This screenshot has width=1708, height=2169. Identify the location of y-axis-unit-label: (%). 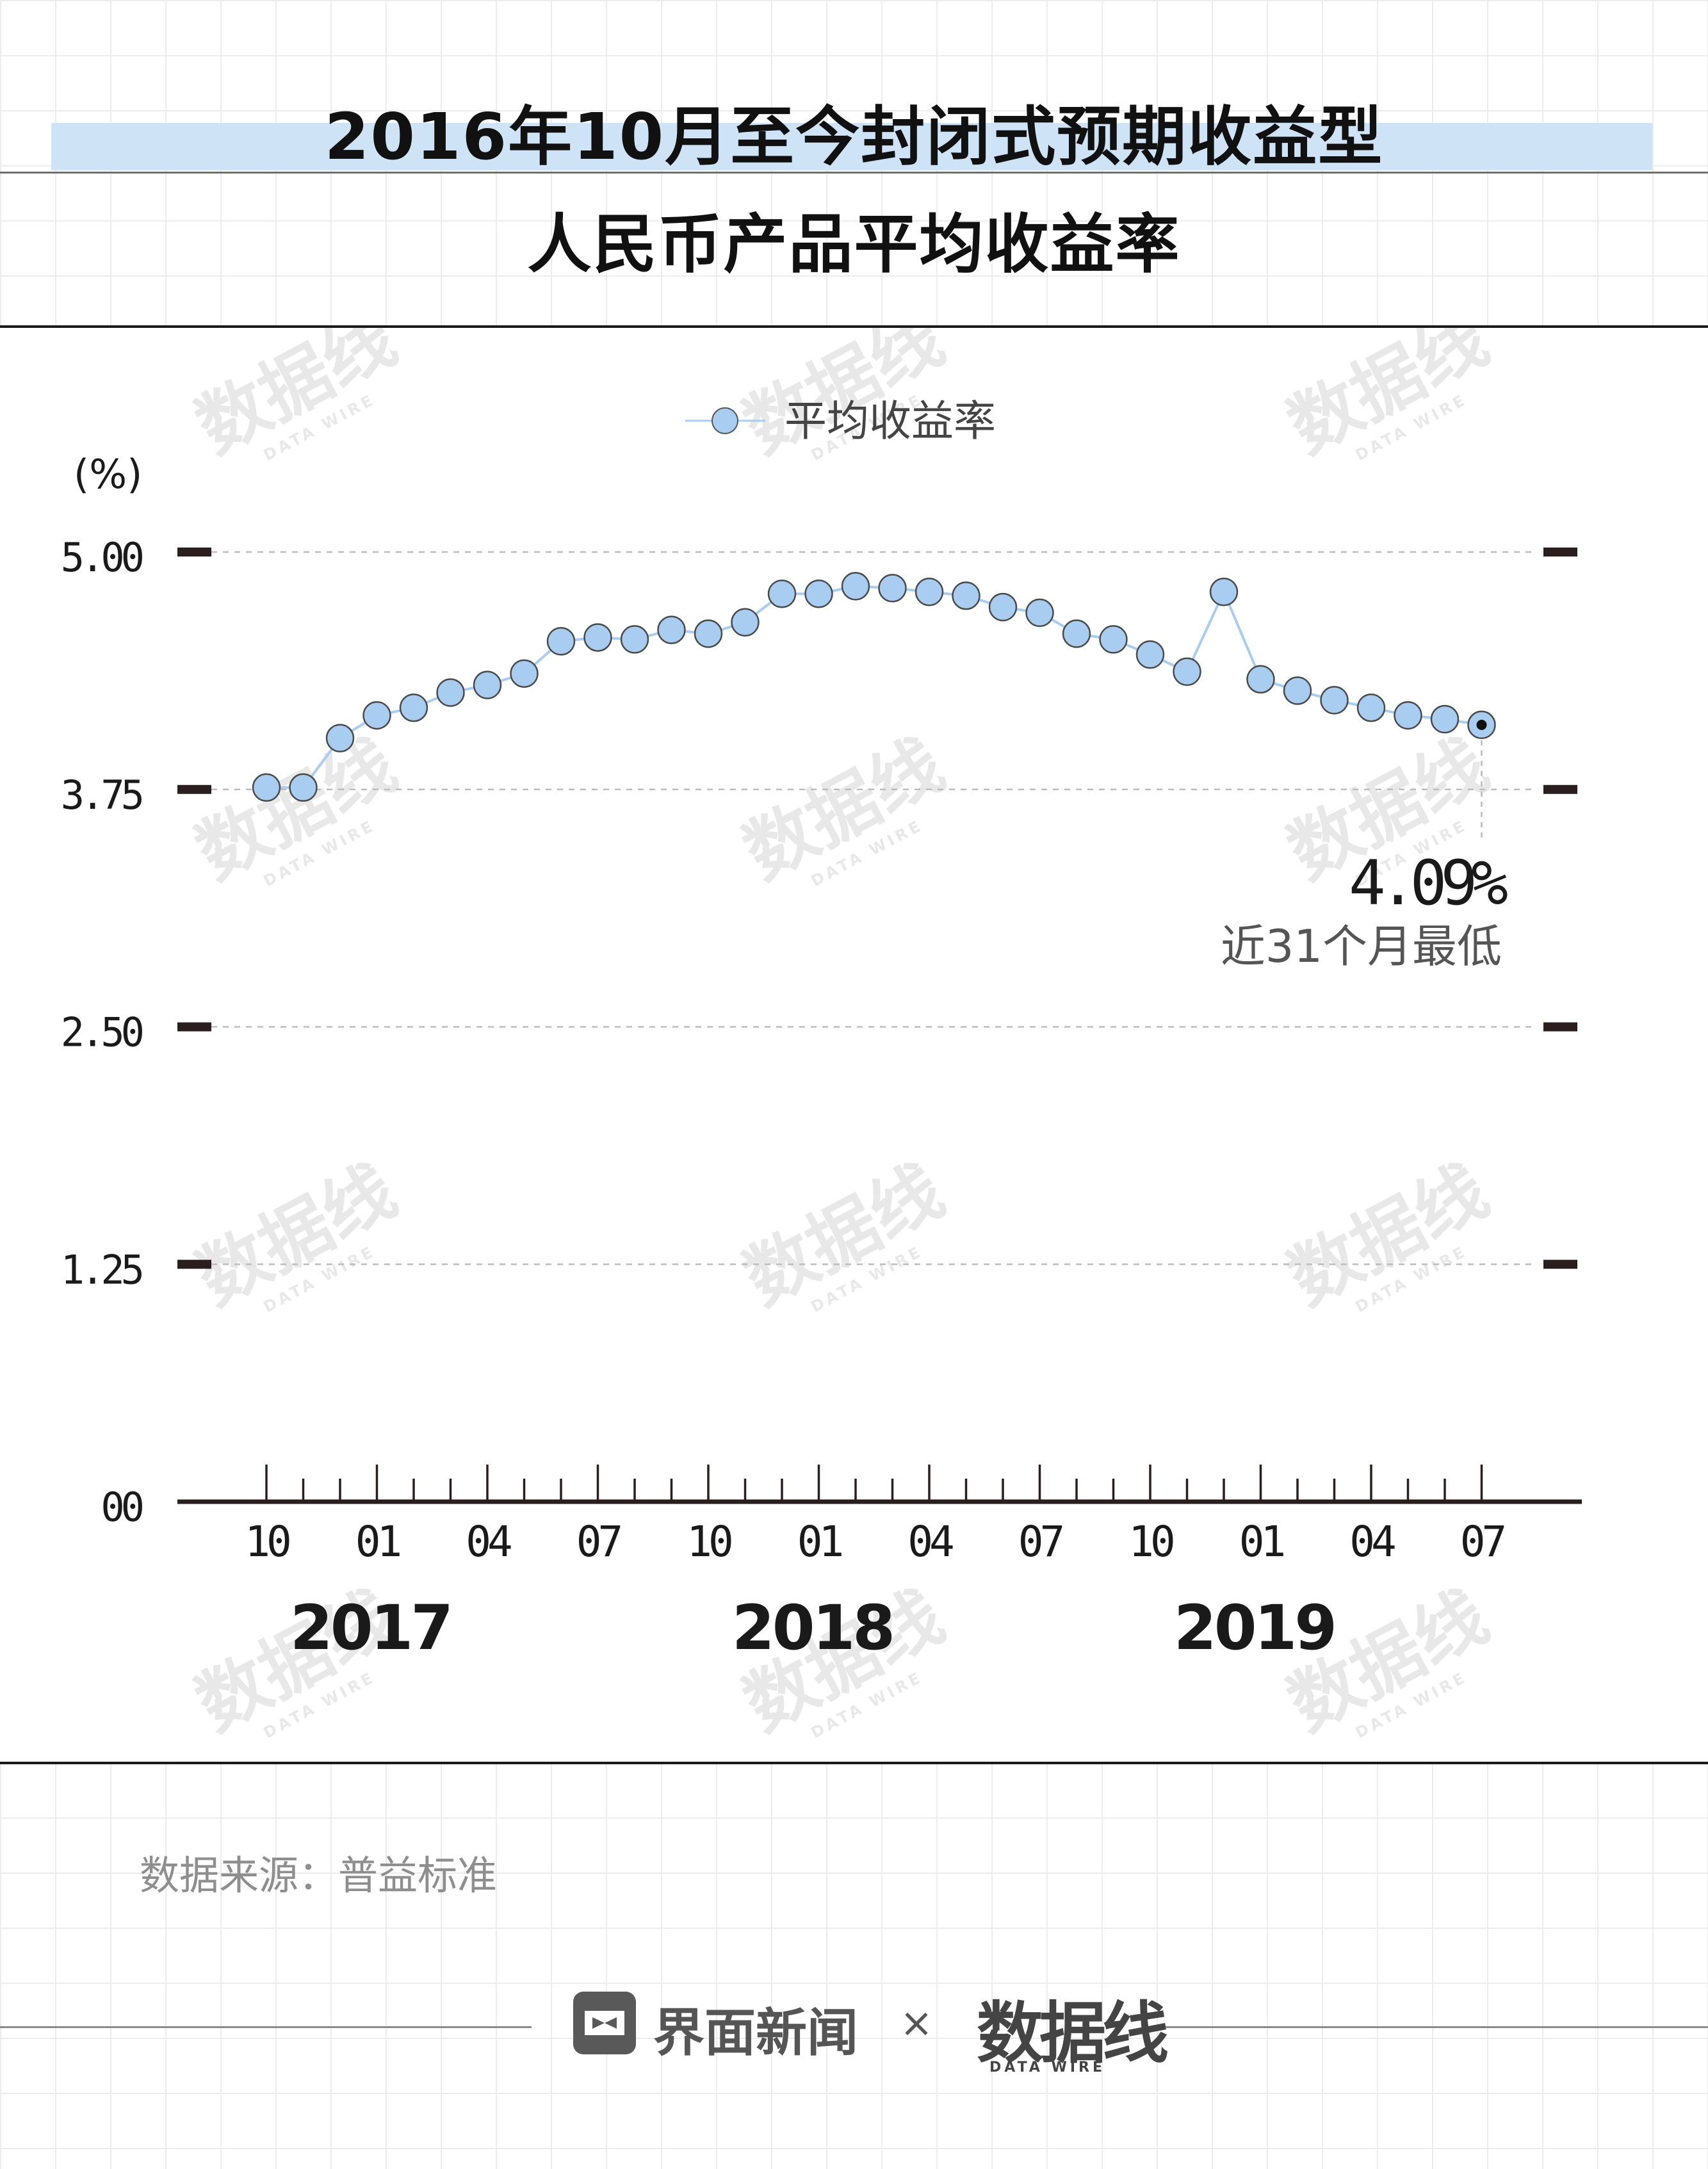
(108, 474).